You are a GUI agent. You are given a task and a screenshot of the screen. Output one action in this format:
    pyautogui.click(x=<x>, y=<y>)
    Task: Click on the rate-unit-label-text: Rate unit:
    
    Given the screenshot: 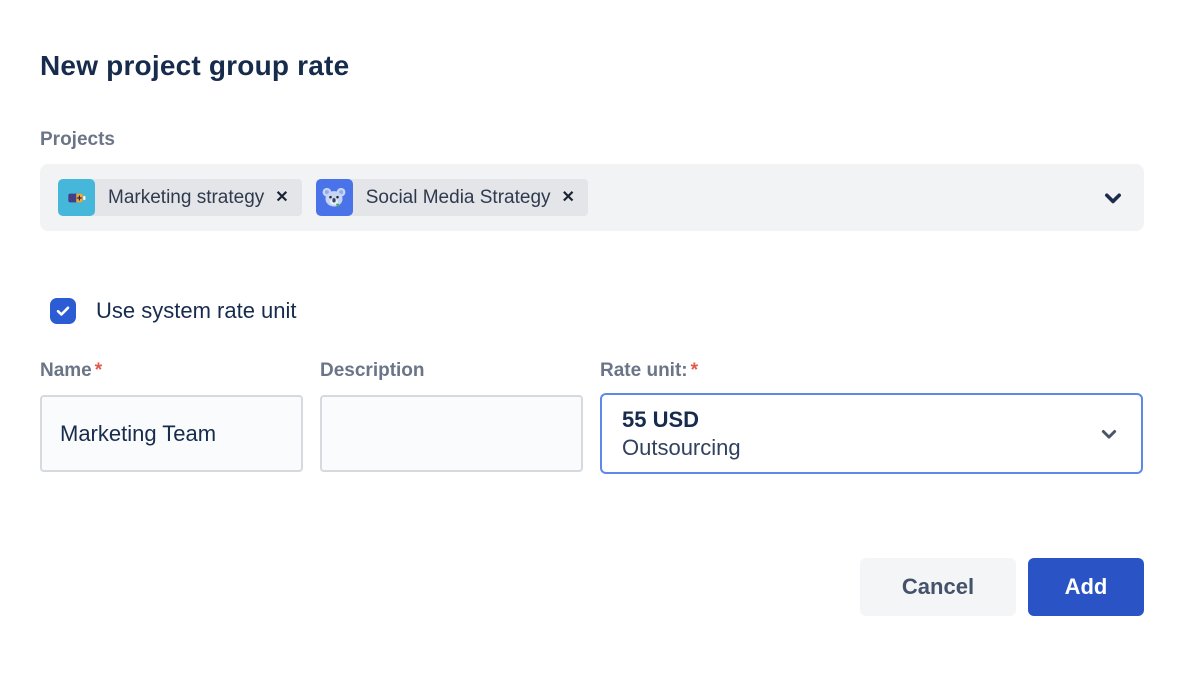 What is the action you would take?
    pyautogui.click(x=644, y=370)
    